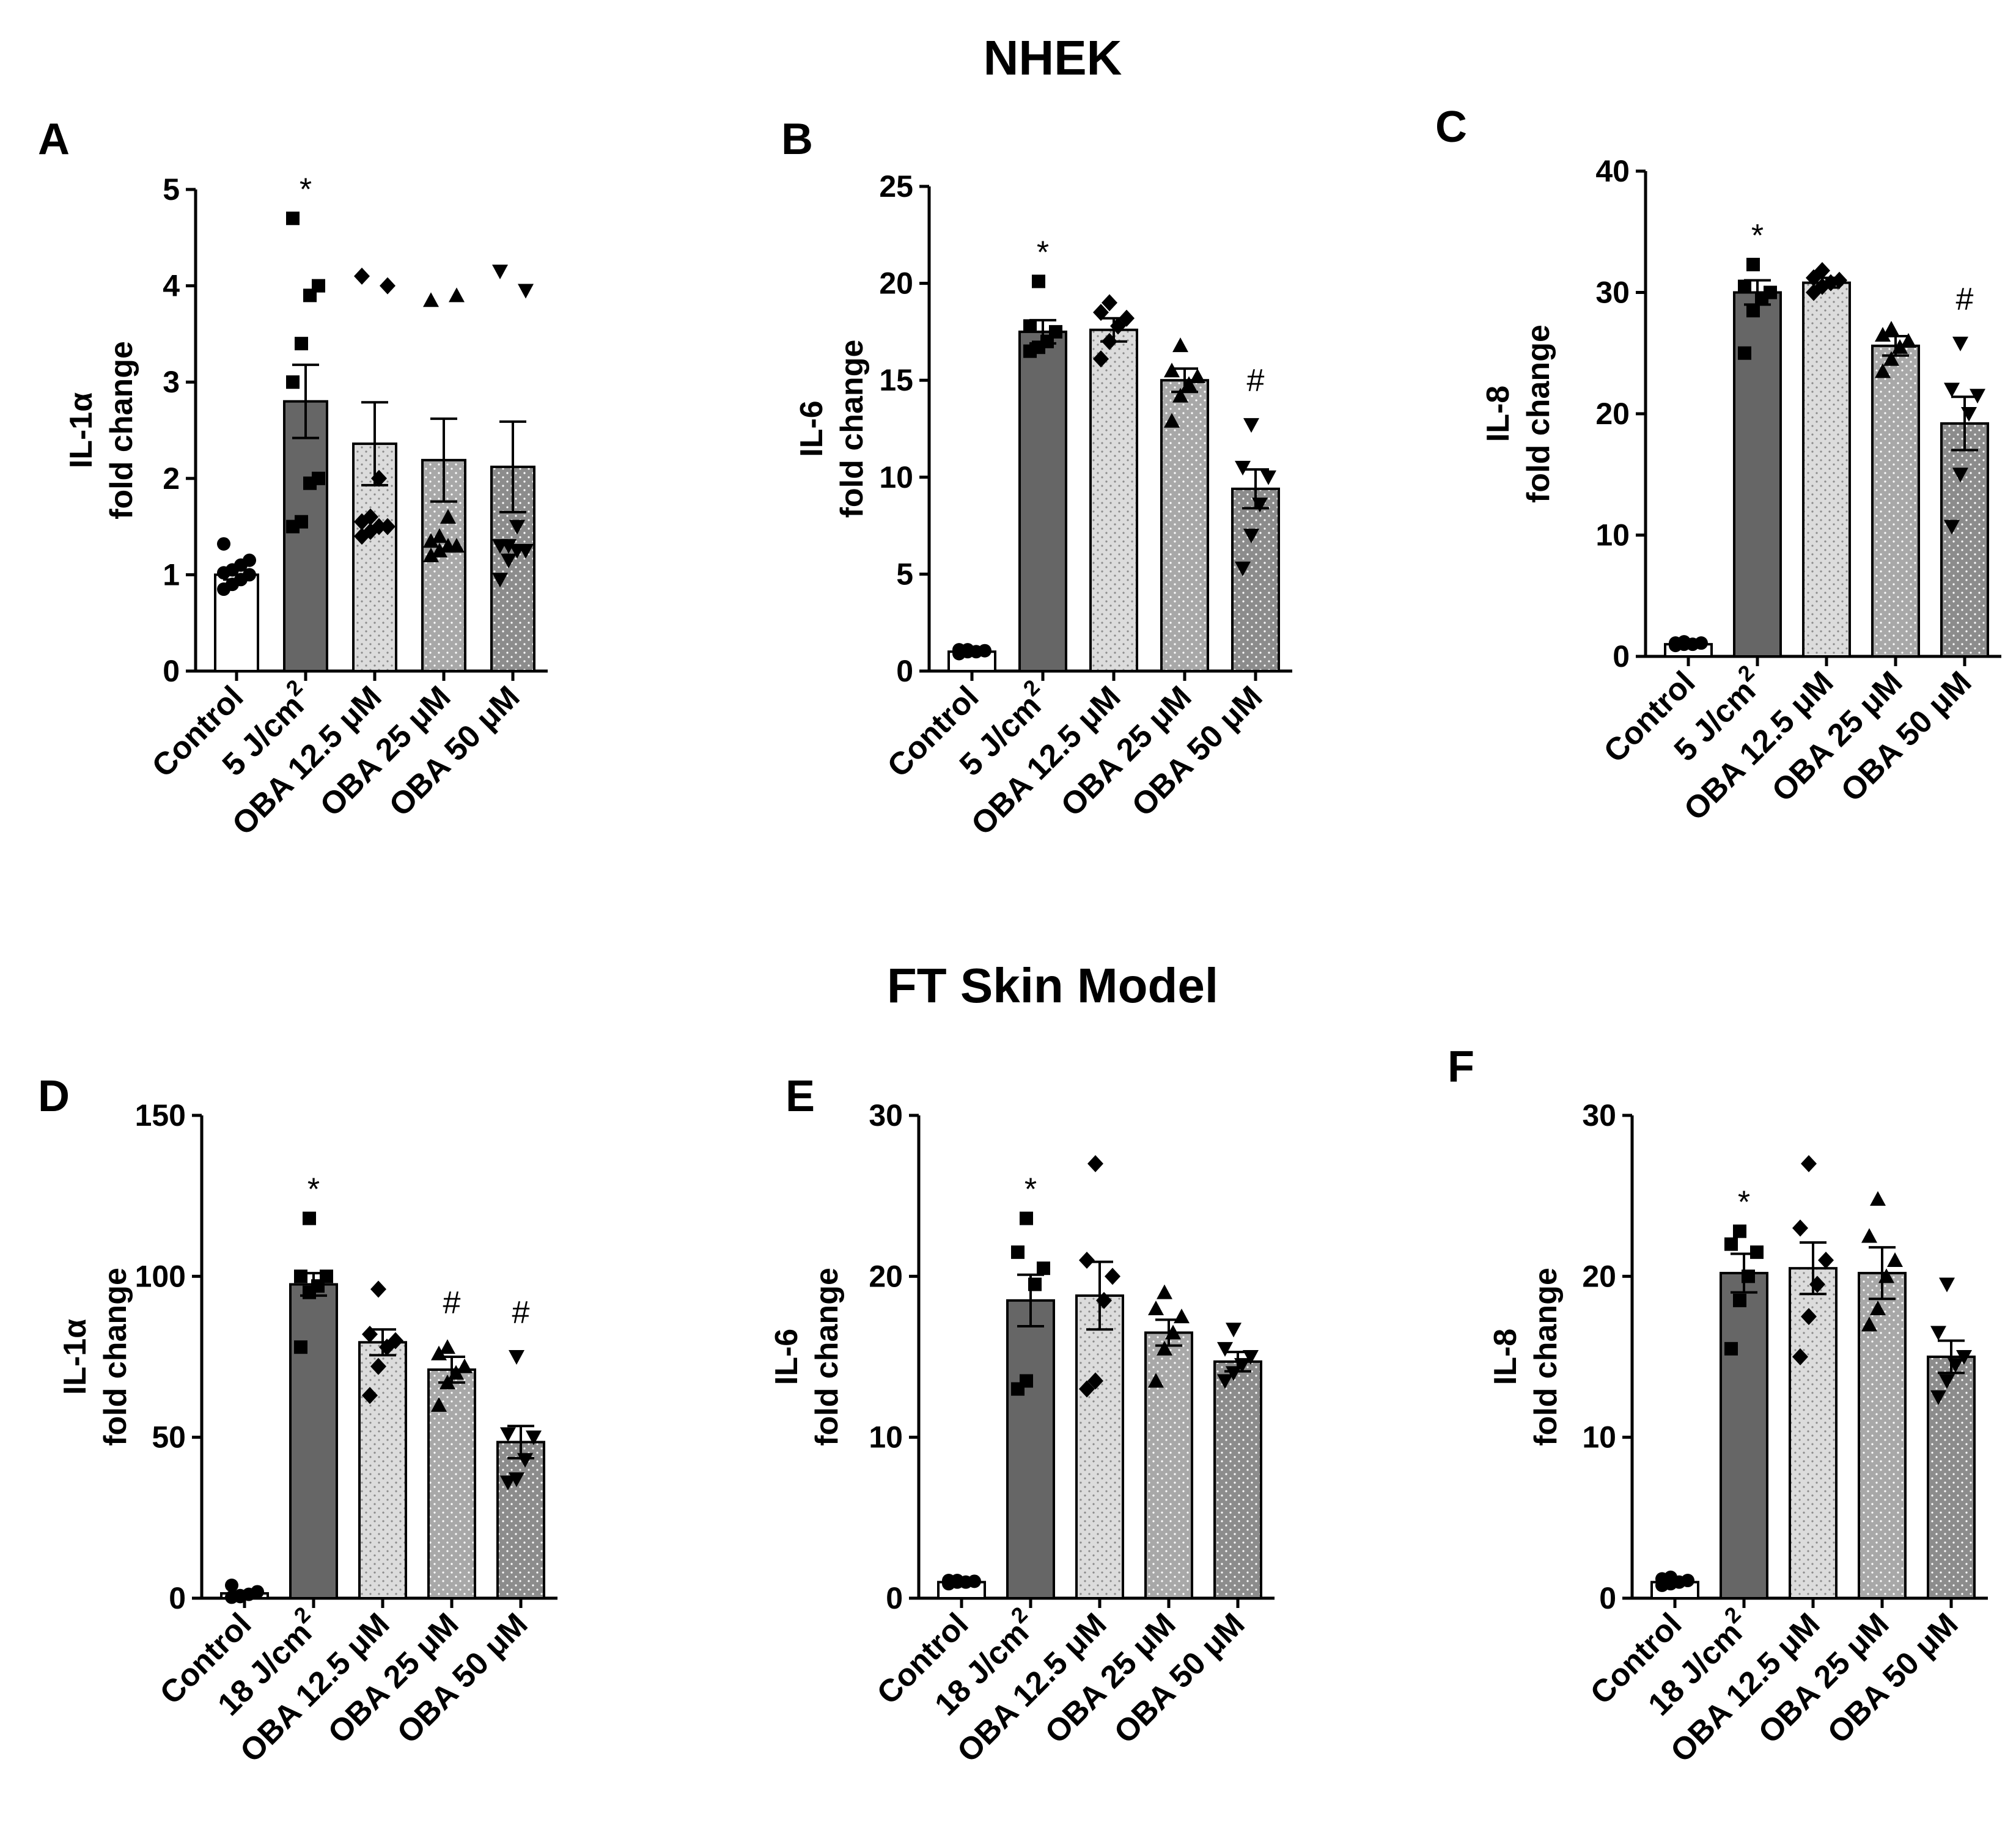  I want to click on y-axis-label: IL-6, so click(786, 1357).